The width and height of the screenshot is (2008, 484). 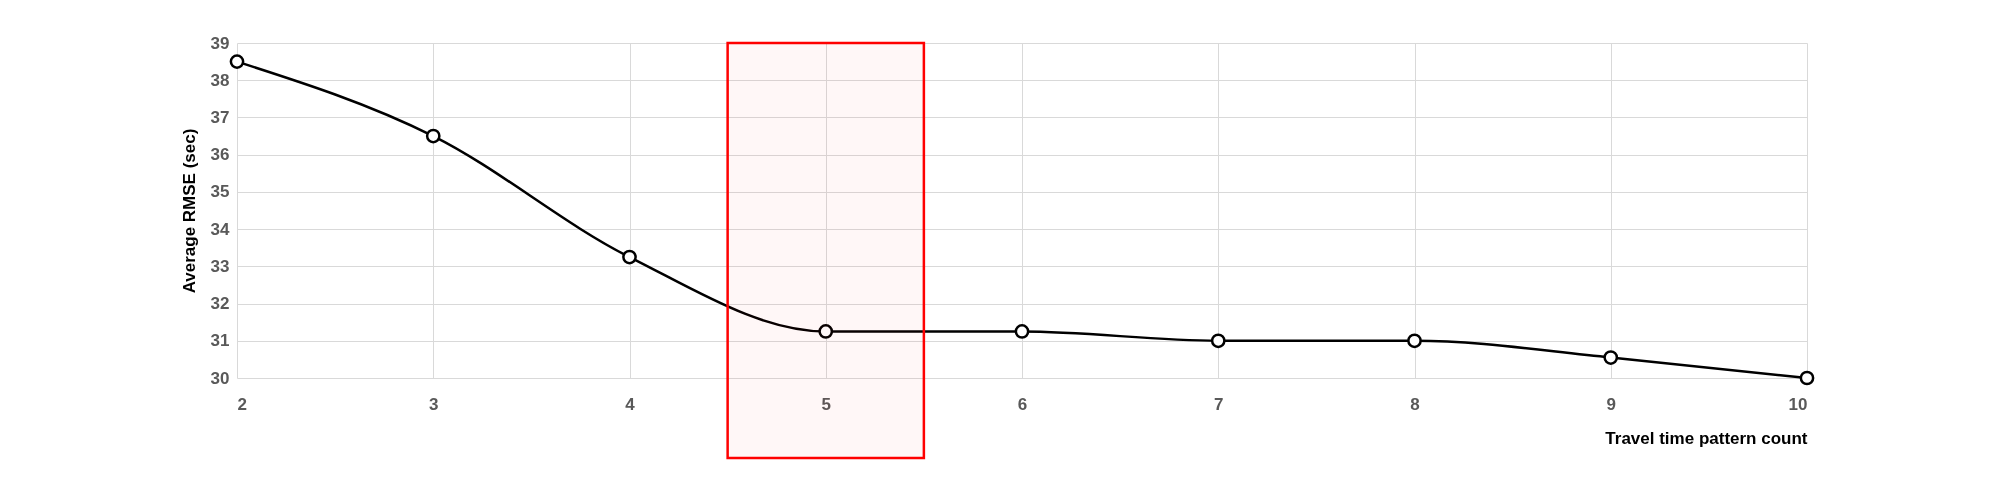 I want to click on y-tick-label: 34, so click(x=220, y=229).